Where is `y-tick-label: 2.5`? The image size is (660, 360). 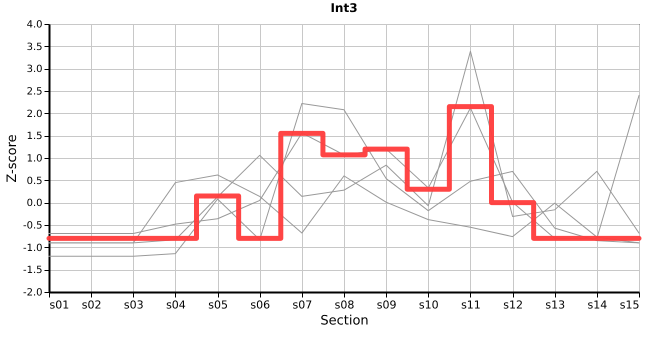 y-tick-label: 2.5 is located at coordinates (34, 92).